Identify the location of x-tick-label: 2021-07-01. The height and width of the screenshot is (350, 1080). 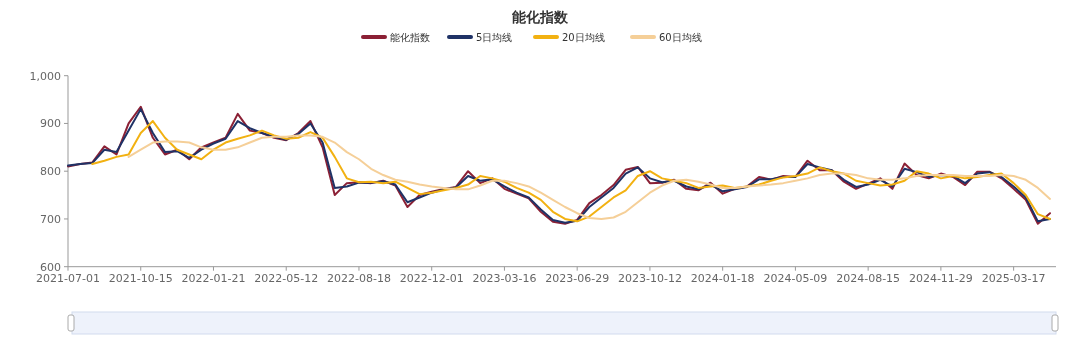
(68, 278).